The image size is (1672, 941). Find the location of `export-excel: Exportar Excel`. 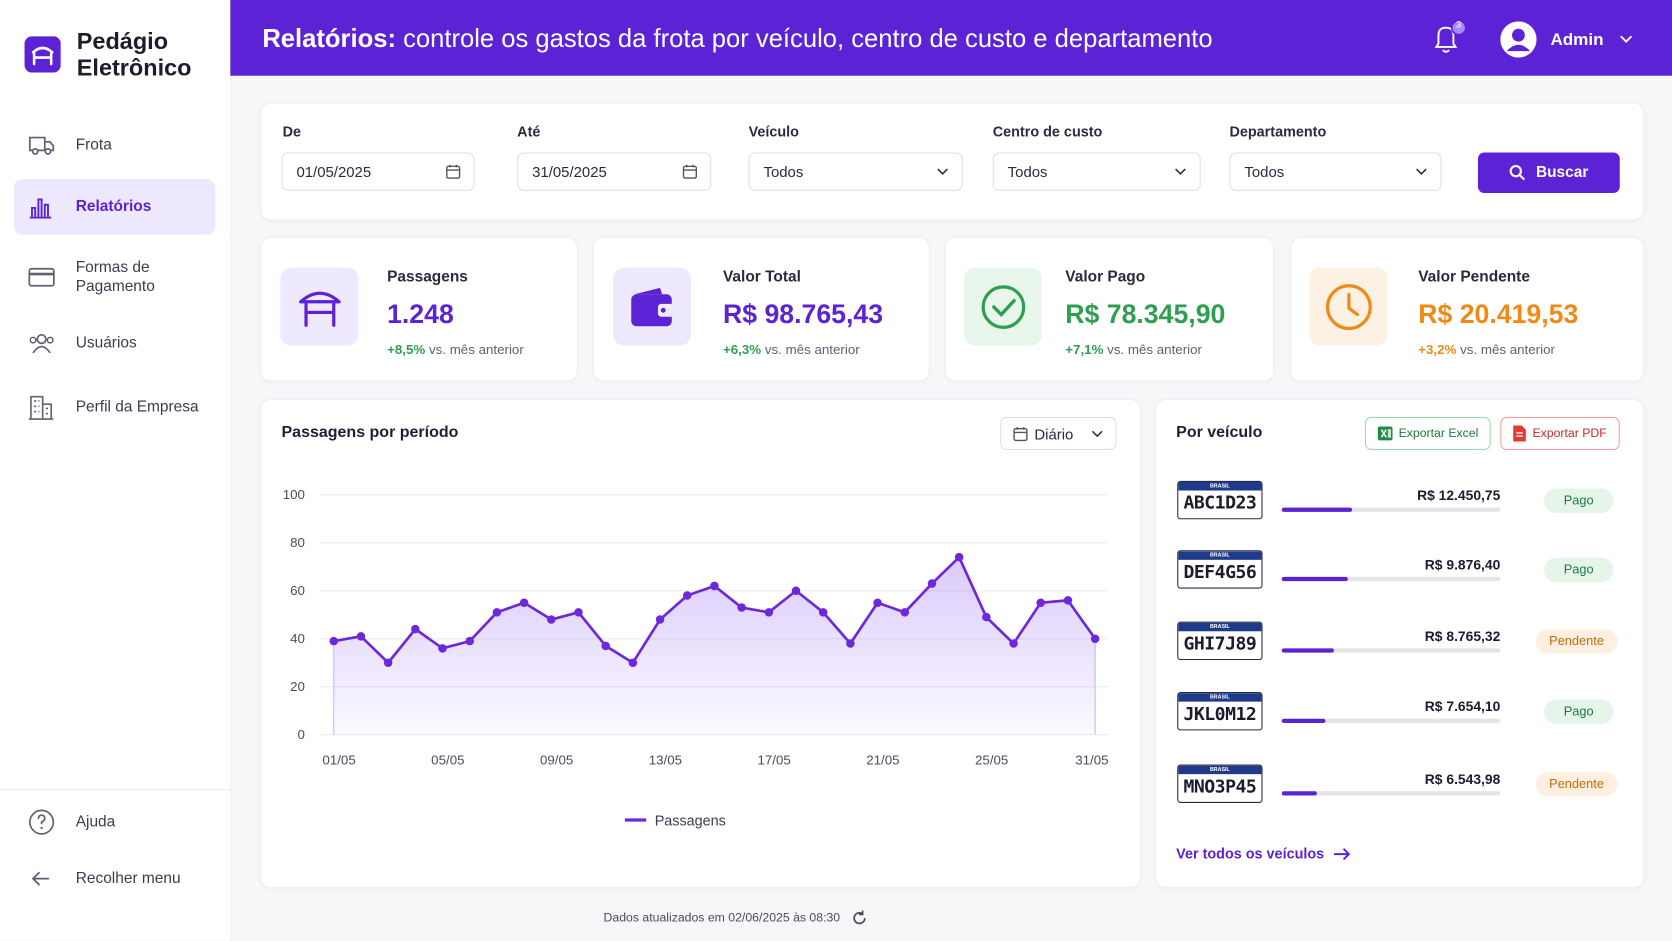

export-excel: Exportar Excel is located at coordinates (1427, 433).